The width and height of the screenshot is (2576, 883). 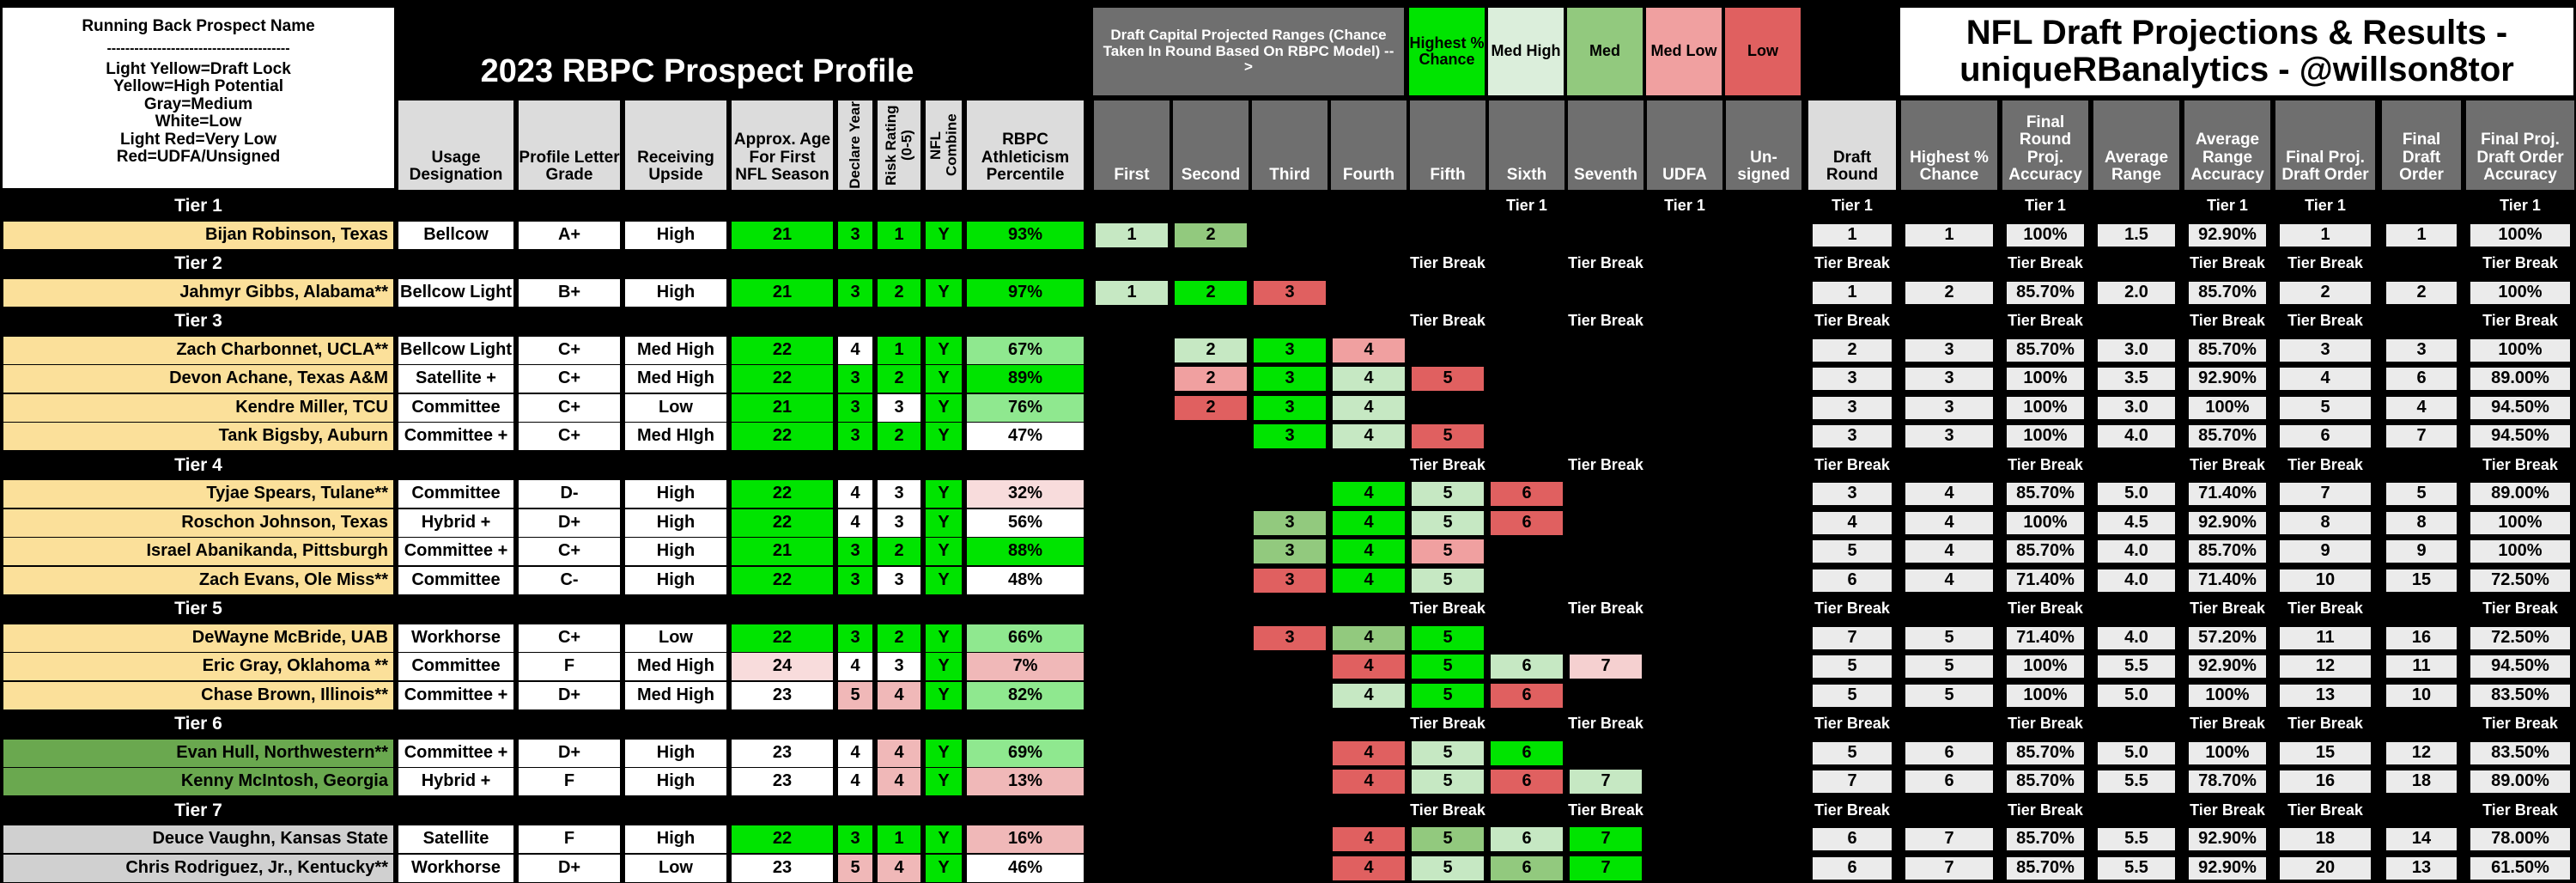 I want to click on athleticism-percentile: 97%, so click(x=1025, y=293).